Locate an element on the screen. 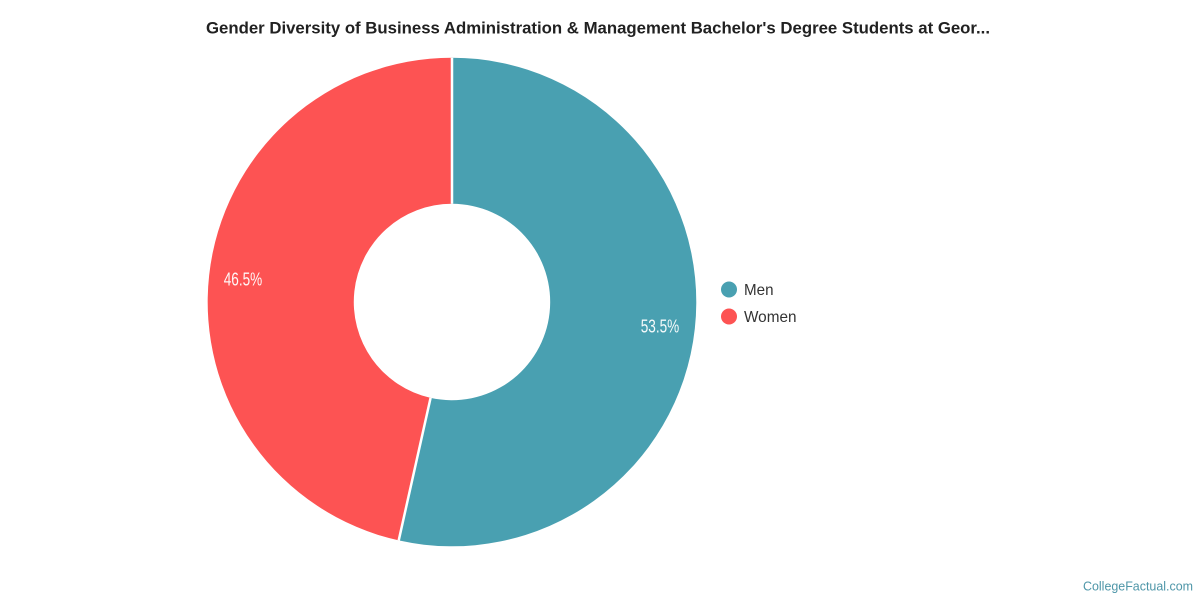 Image resolution: width=1200 pixels, height=605 pixels. svg-text: Women is located at coordinates (770, 317).